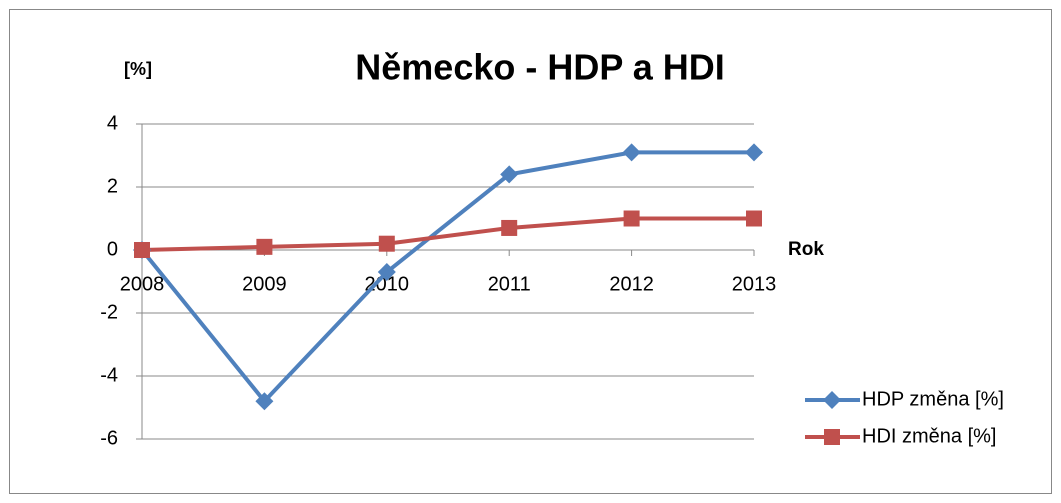  I want to click on x-tick-label: 2008, so click(142, 284).